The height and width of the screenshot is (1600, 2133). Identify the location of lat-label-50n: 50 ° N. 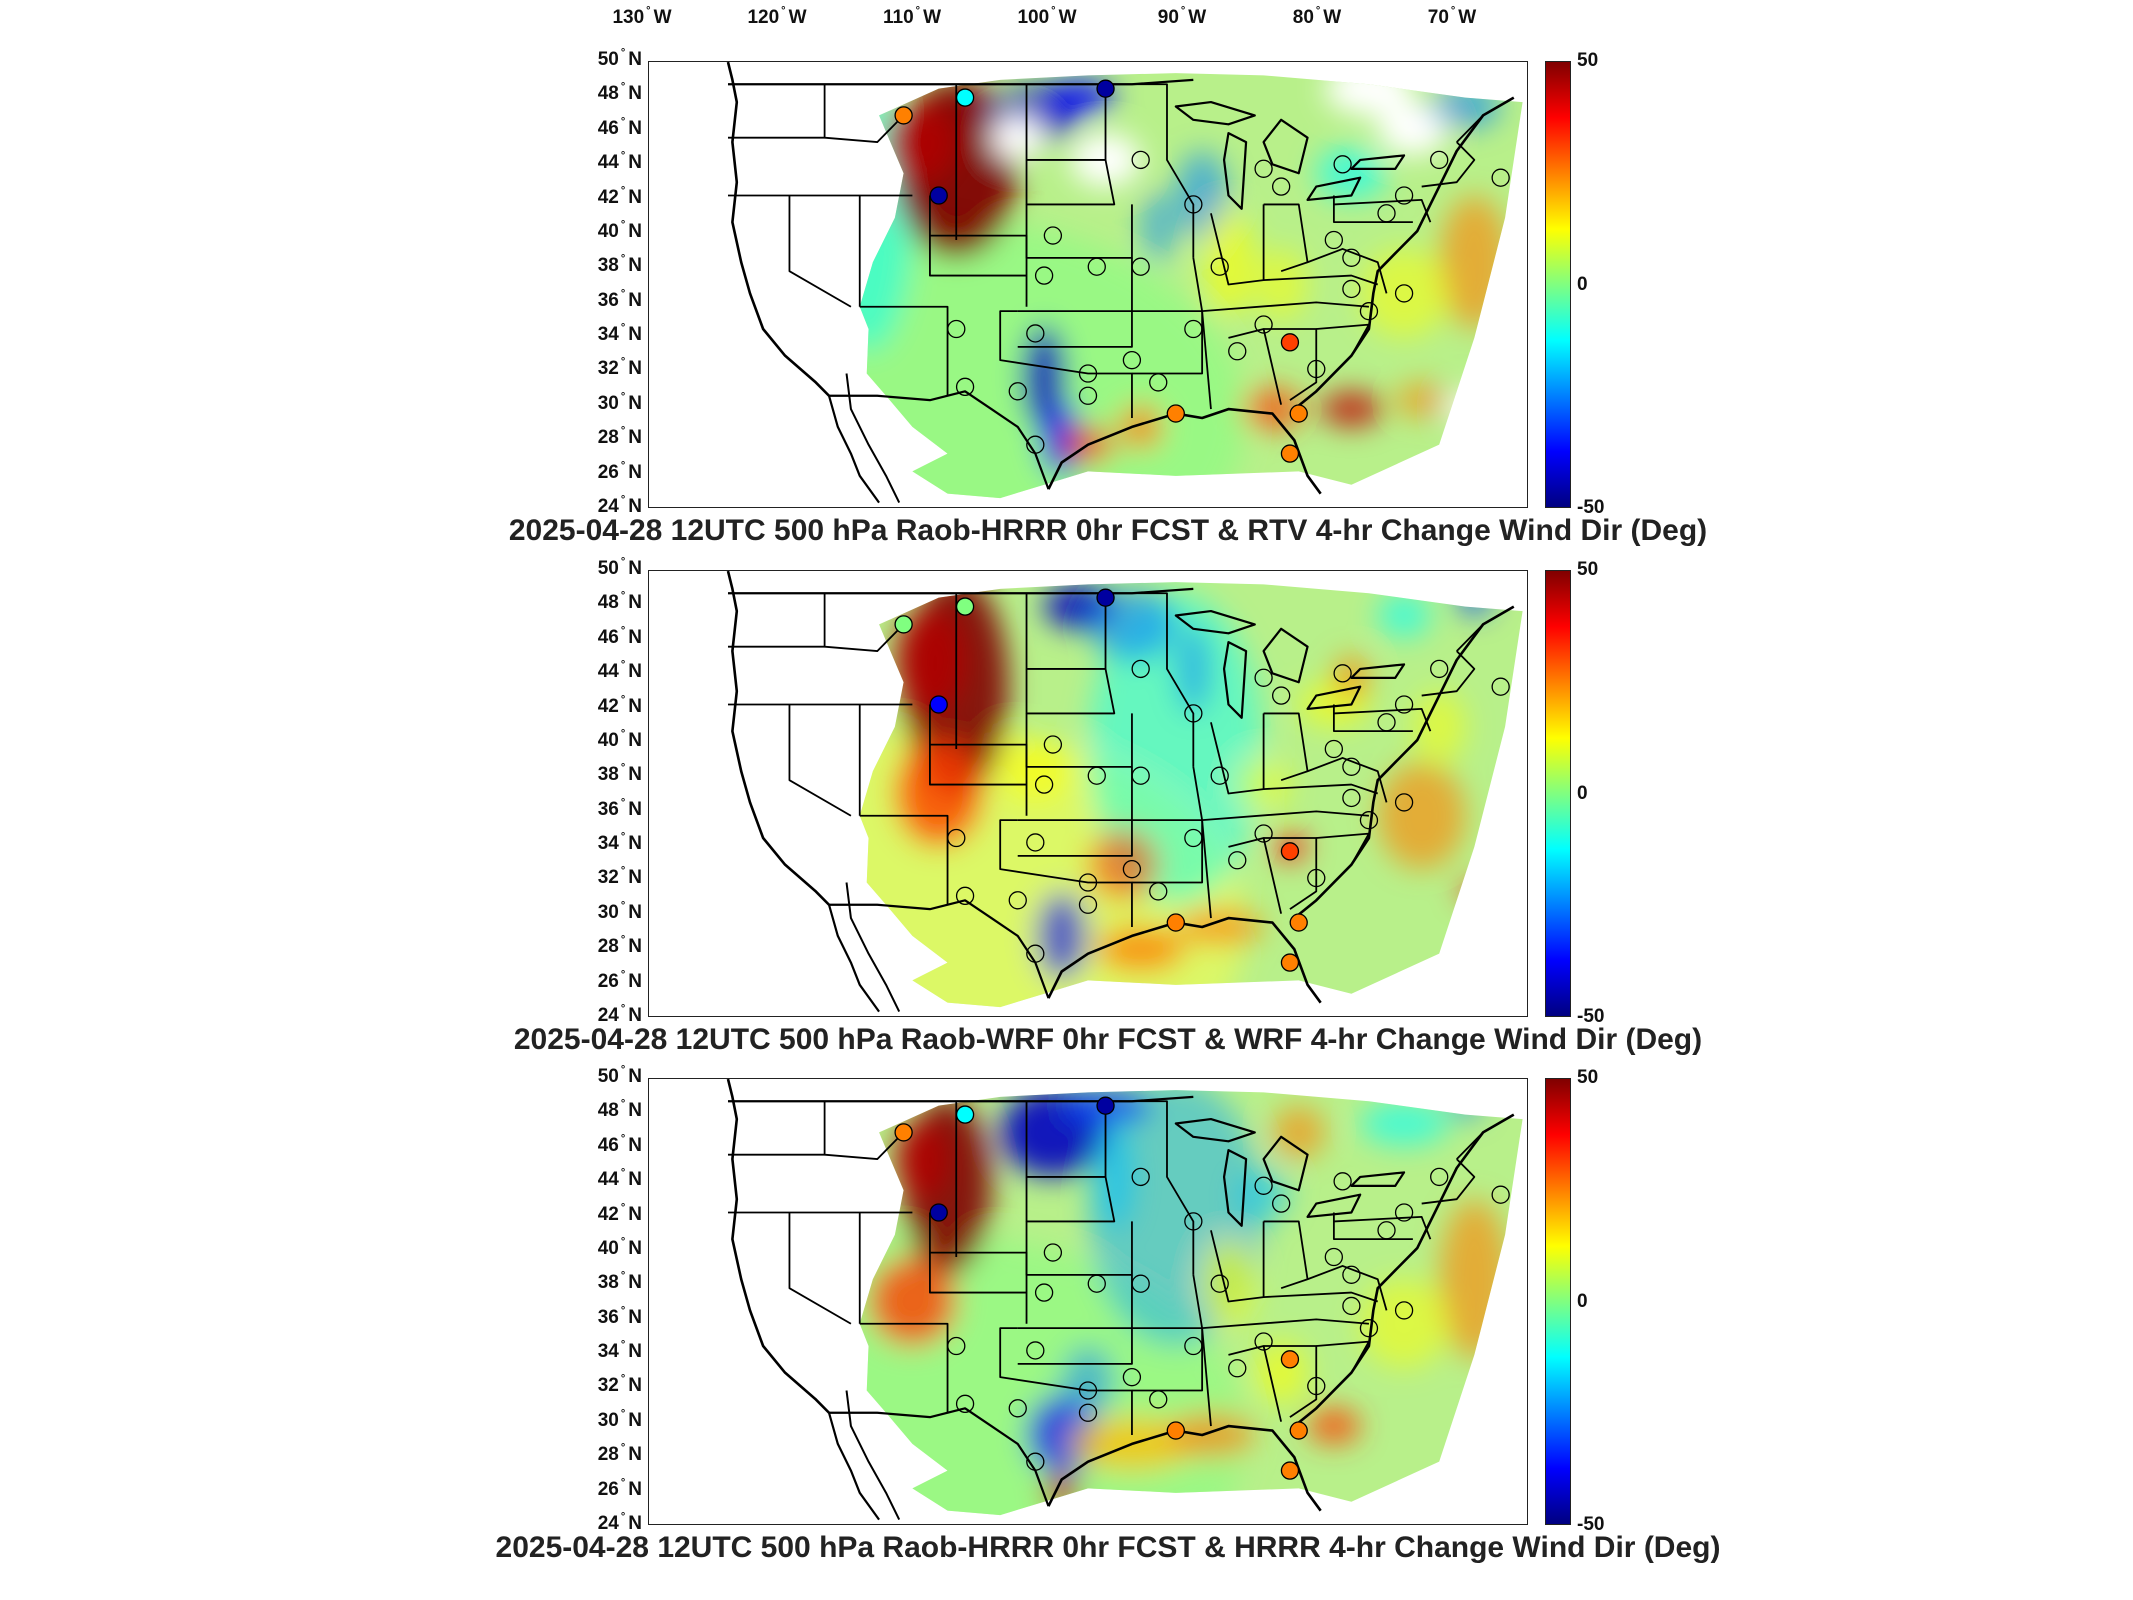
(619, 1075).